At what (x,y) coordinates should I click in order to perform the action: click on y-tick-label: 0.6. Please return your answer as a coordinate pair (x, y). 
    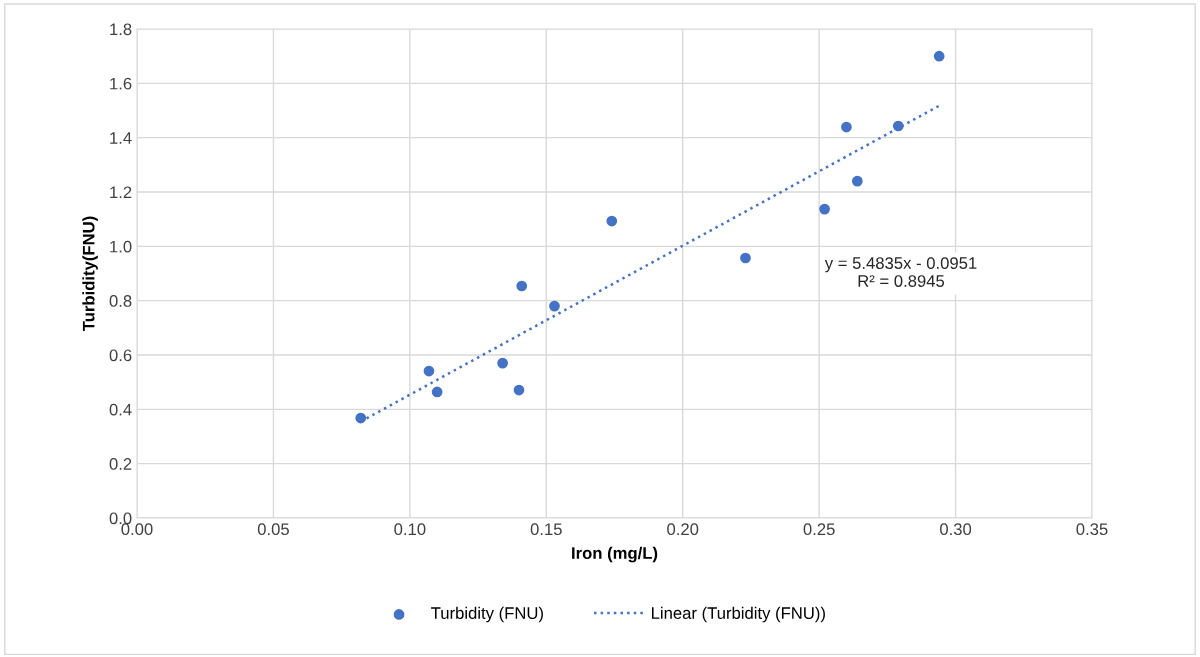
    Looking at the image, I should click on (120, 355).